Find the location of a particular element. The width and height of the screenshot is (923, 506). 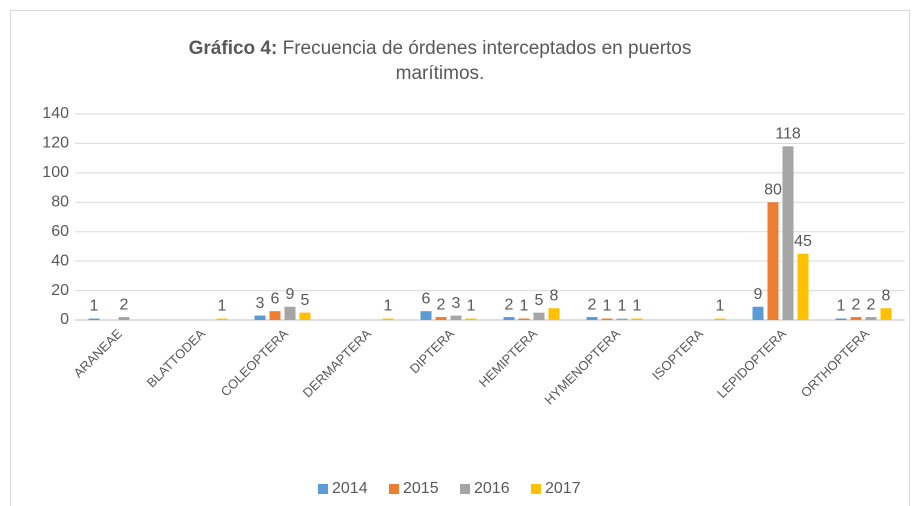

x-tick-label: DERMAPTERA is located at coordinates (337, 363).